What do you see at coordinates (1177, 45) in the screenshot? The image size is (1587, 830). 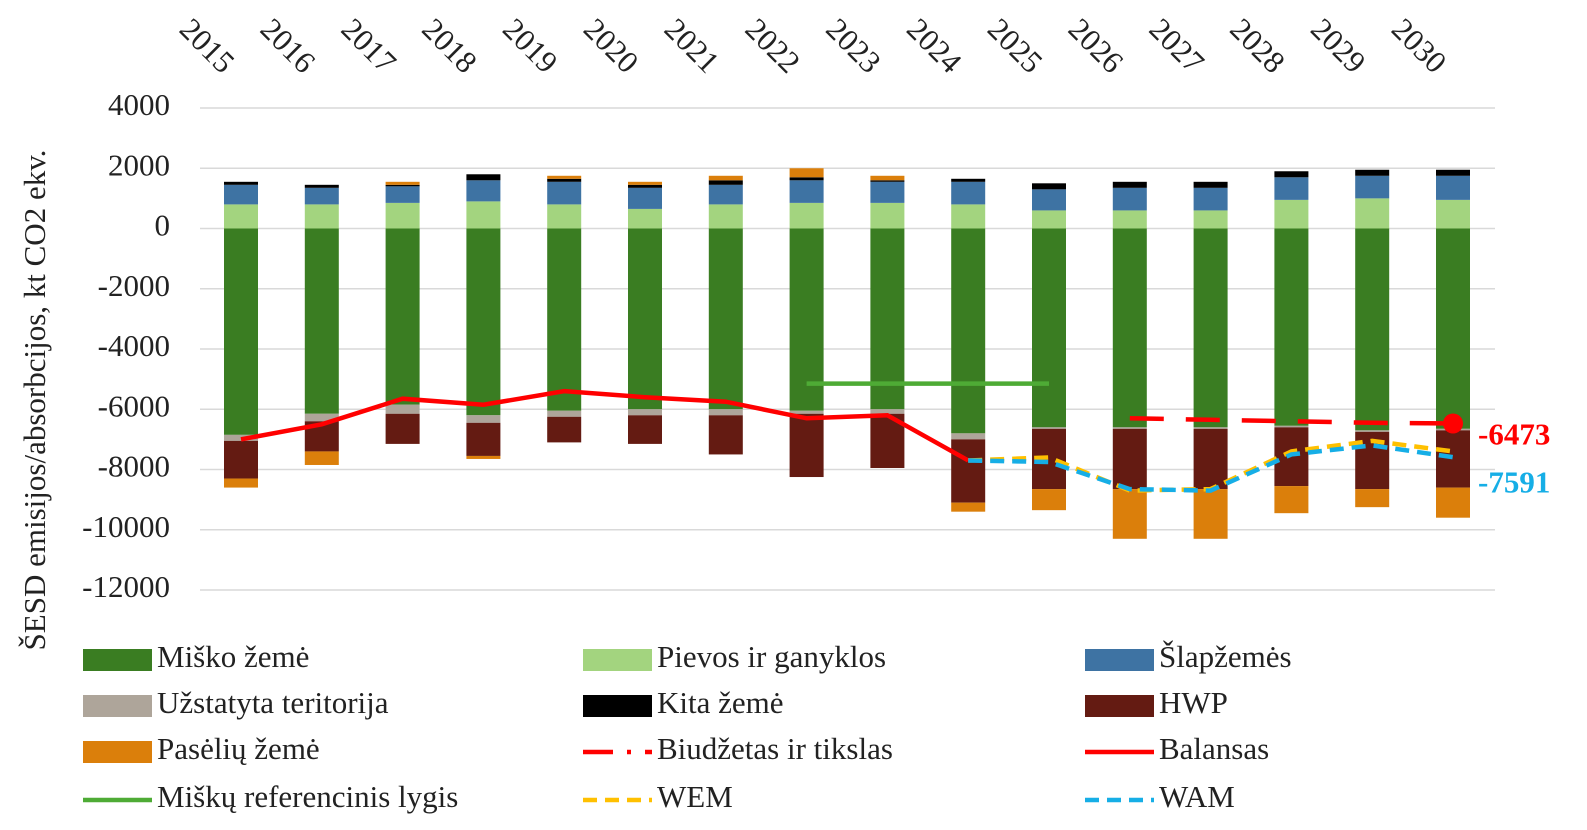 I see `x-tick-label: 2027` at bounding box center [1177, 45].